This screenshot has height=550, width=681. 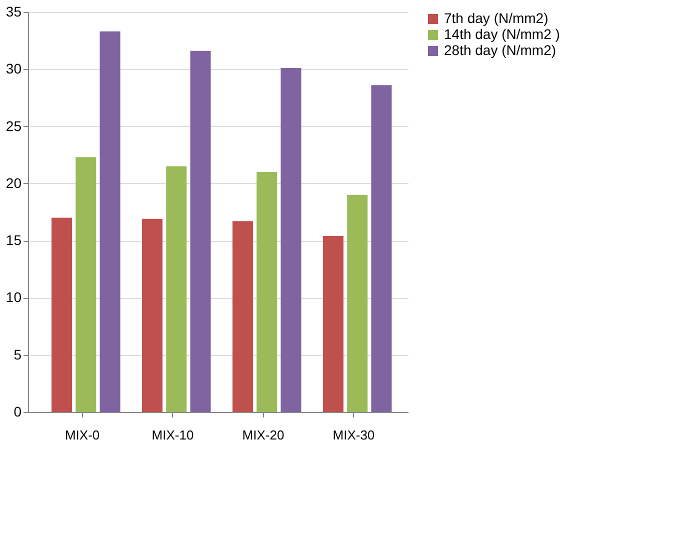 I want to click on x-tick-label: MIX-30, so click(x=353, y=435).